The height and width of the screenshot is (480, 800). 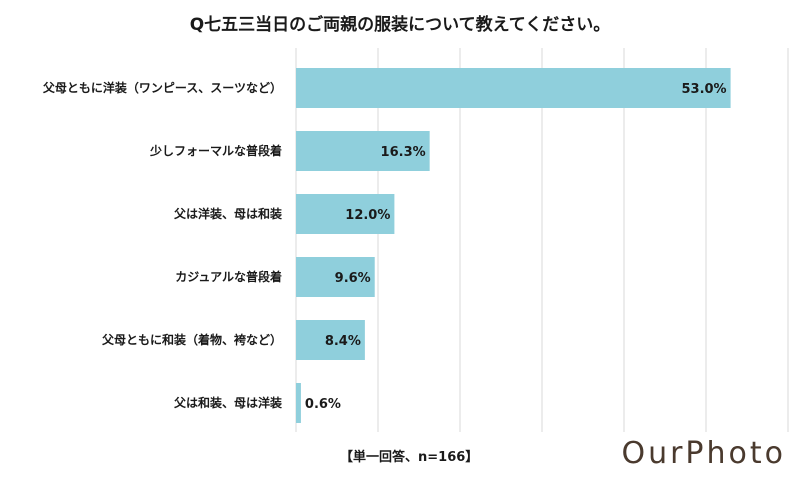 I want to click on category-label: 少しフォーマルな普段着, so click(x=215, y=150).